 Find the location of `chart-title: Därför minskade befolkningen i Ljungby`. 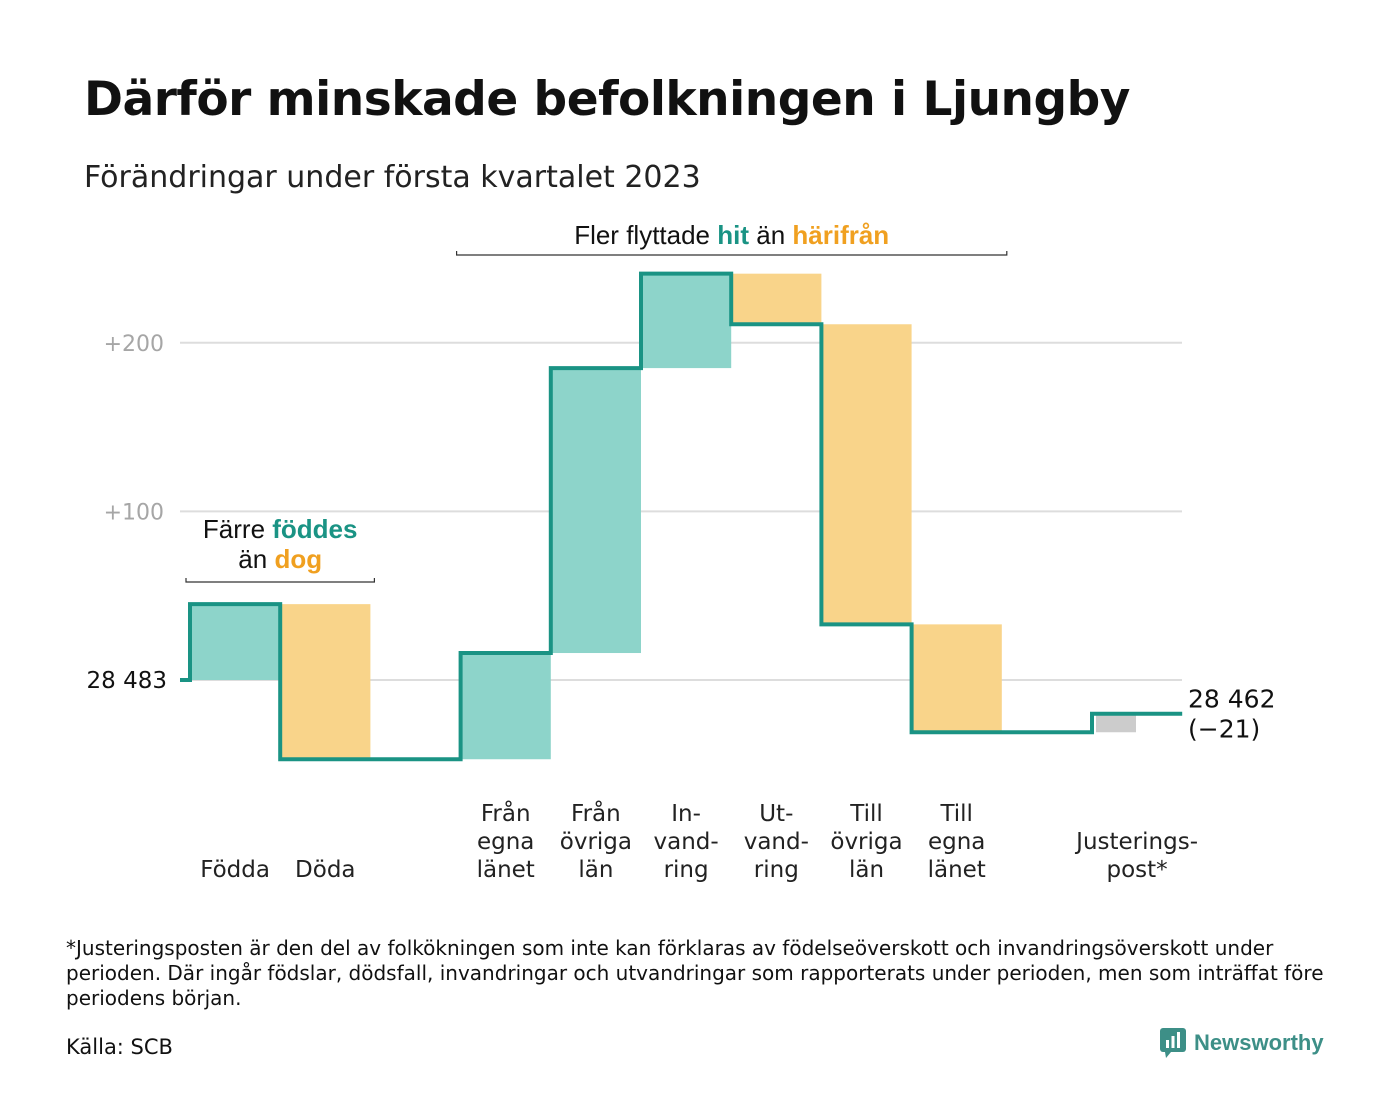

chart-title: Därför minskade befolkningen i Ljungby is located at coordinates (607, 99).